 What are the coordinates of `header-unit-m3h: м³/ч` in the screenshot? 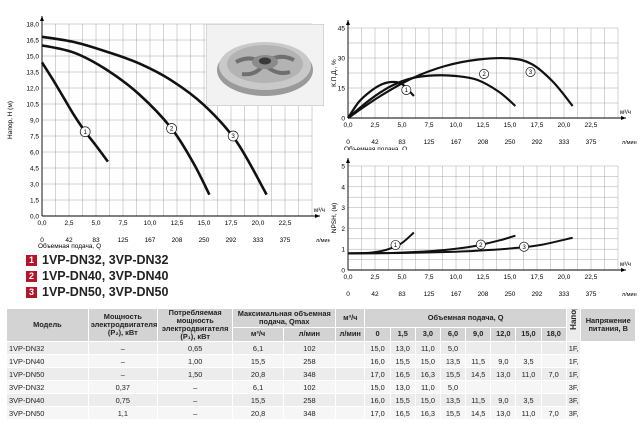 It's located at (350, 318).